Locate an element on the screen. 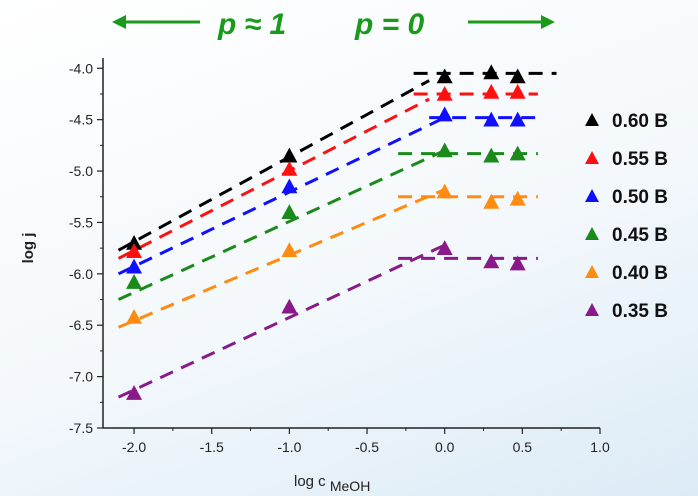  y-tick-label: -5.5 is located at coordinates (81, 222).